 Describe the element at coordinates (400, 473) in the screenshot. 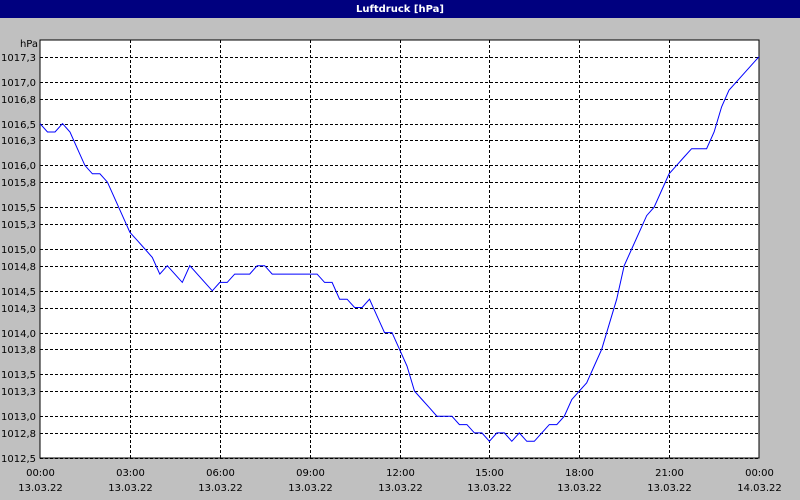

I see `x-tick-time-label: 12:00` at that location.